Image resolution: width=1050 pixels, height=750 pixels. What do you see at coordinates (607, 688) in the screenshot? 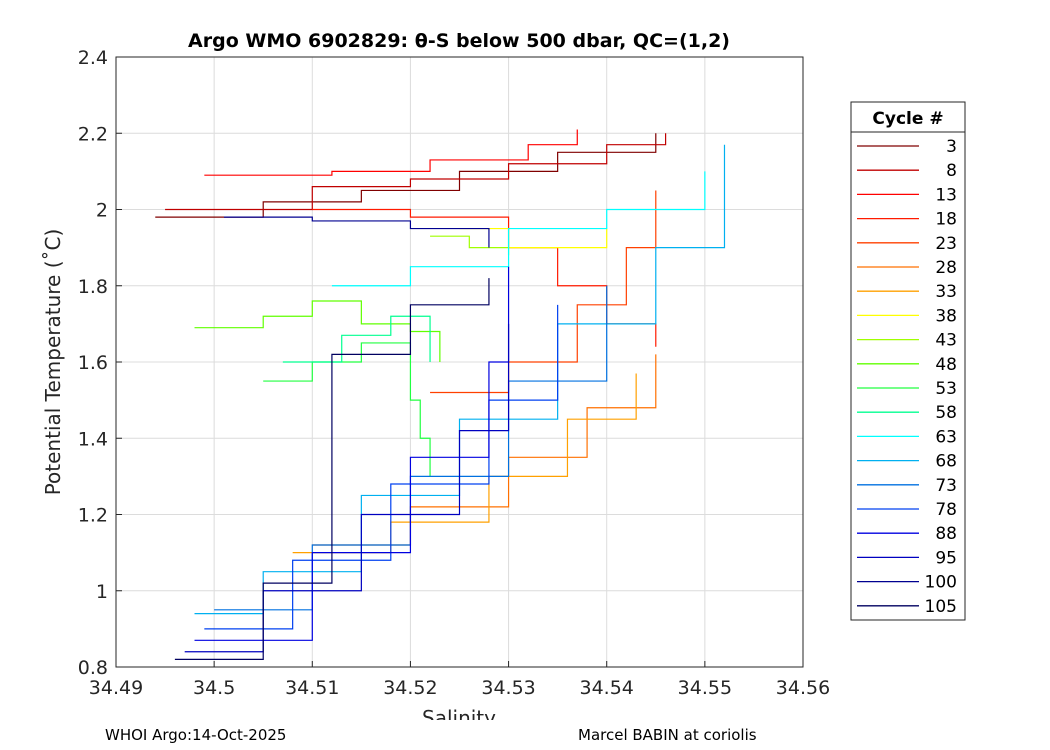
I see `x-tick-label: 34.54` at bounding box center [607, 688].